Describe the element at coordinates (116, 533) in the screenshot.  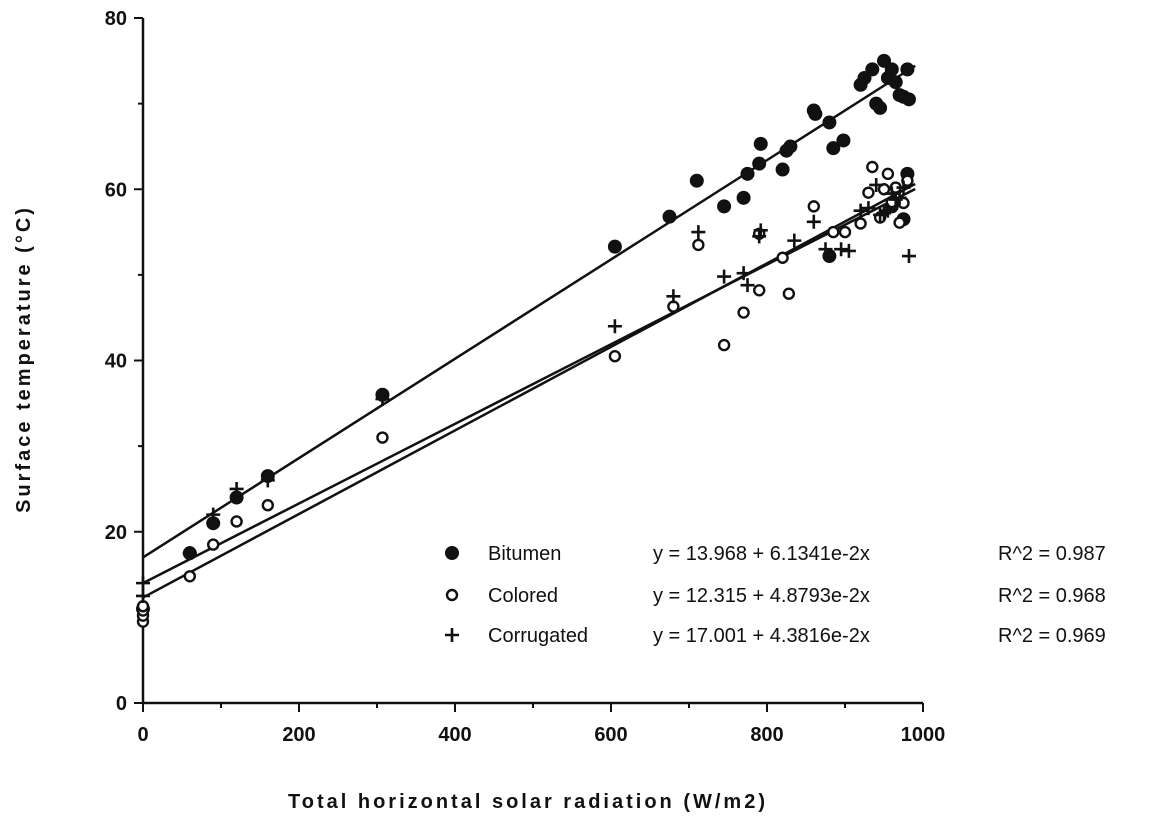
I see `y-tick-label: 20` at that location.